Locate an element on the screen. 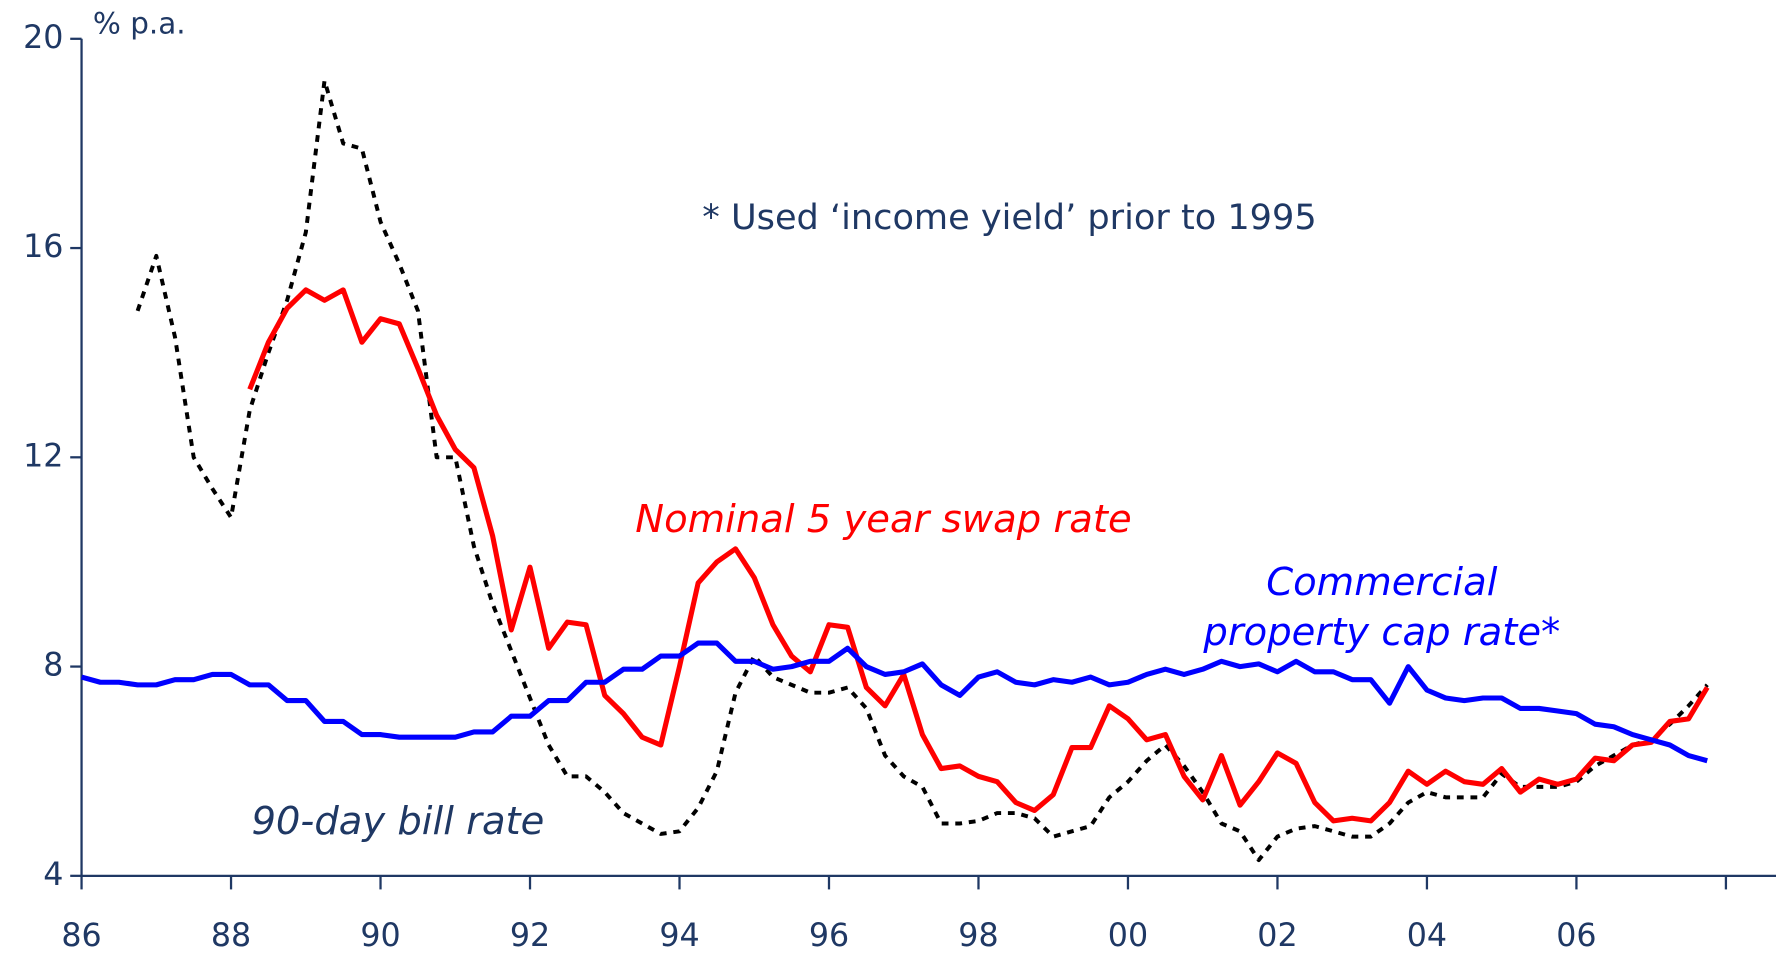 Image resolution: width=1776 pixels, height=956 pixels. y-tick-label: 4 is located at coordinates (53, 875).